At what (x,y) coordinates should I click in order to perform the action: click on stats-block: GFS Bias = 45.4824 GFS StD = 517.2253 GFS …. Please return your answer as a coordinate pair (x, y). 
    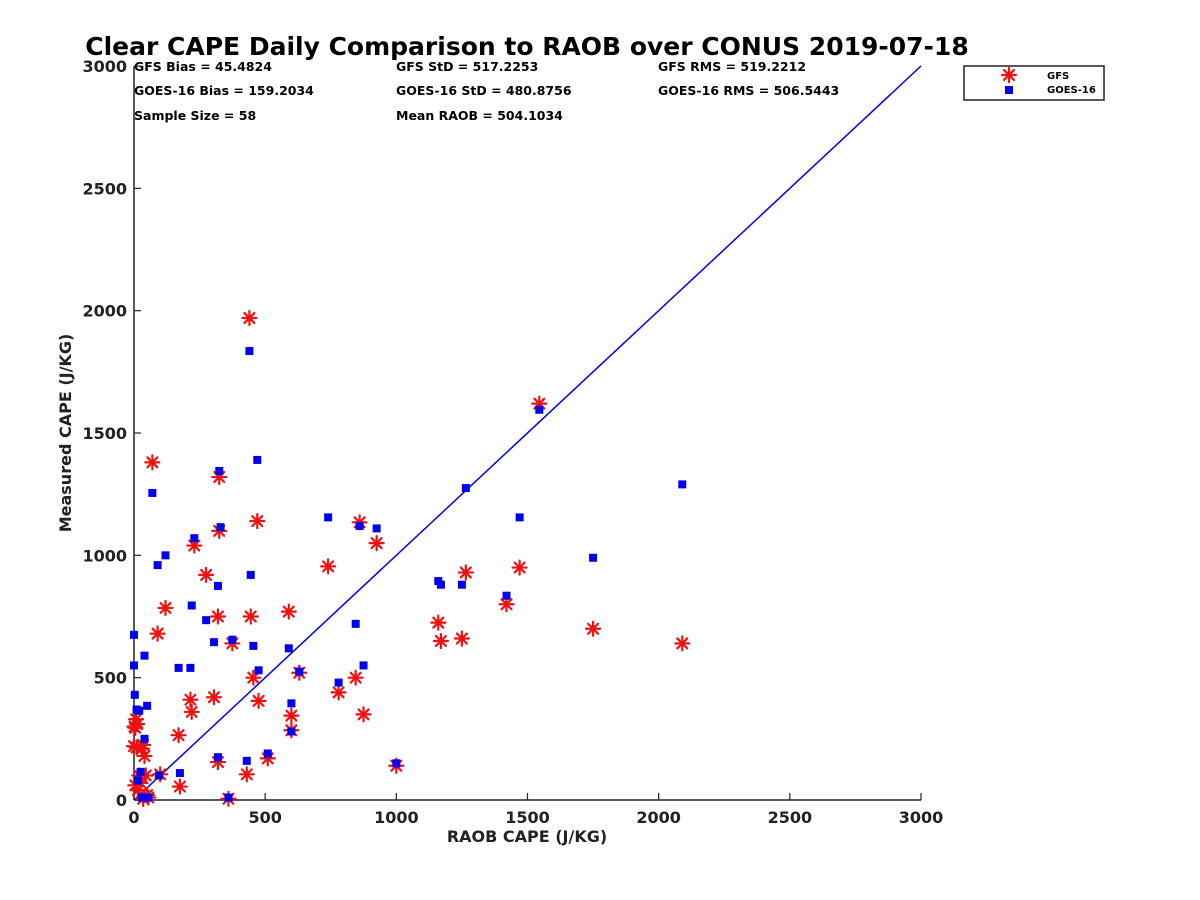
    Looking at the image, I should click on (486, 91).